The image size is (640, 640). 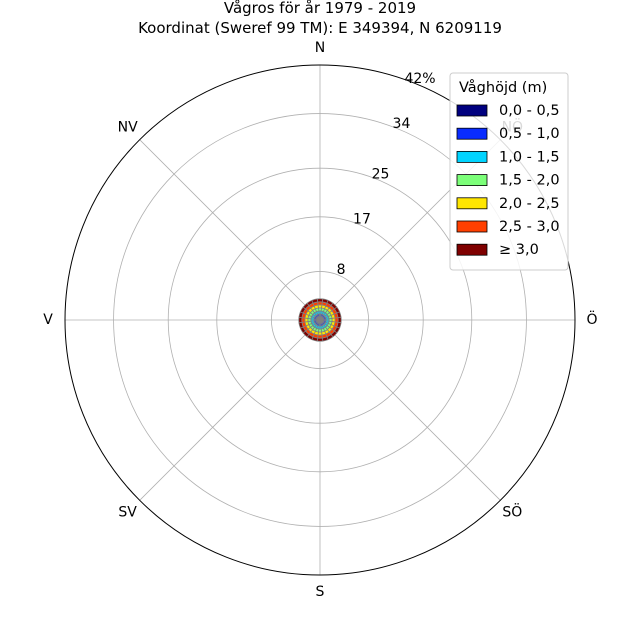 What do you see at coordinates (512, 511) in the screenshot?
I see `direction-label: SÖ` at bounding box center [512, 511].